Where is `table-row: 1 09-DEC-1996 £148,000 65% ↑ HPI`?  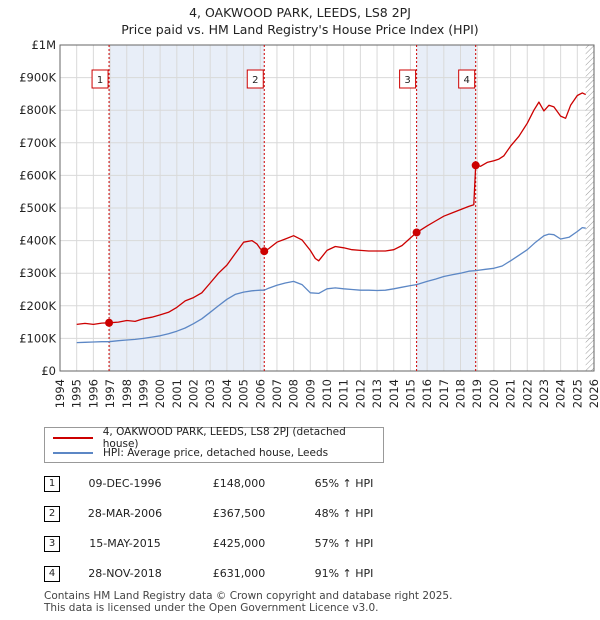
table-row: 1 09-DEC-1996 £148,000 65% ↑ HPI is located at coordinates (224, 484).